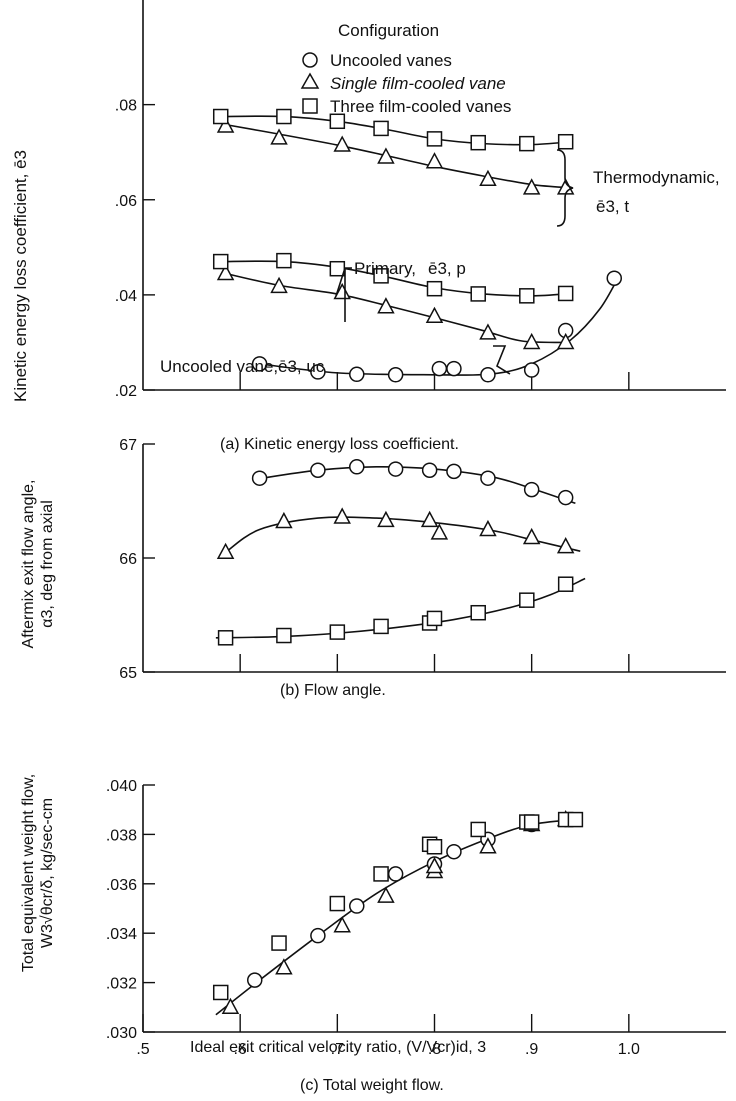  What do you see at coordinates (310, 106) in the screenshot?
I see `legend-square-marker` at bounding box center [310, 106].